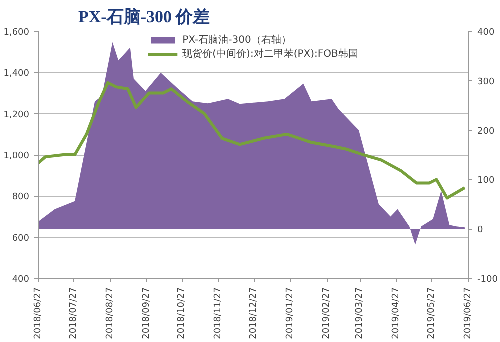  Describe the element at coordinates (254, 314) in the screenshot. I see `x-tick-label: 2018/12/27` at that location.